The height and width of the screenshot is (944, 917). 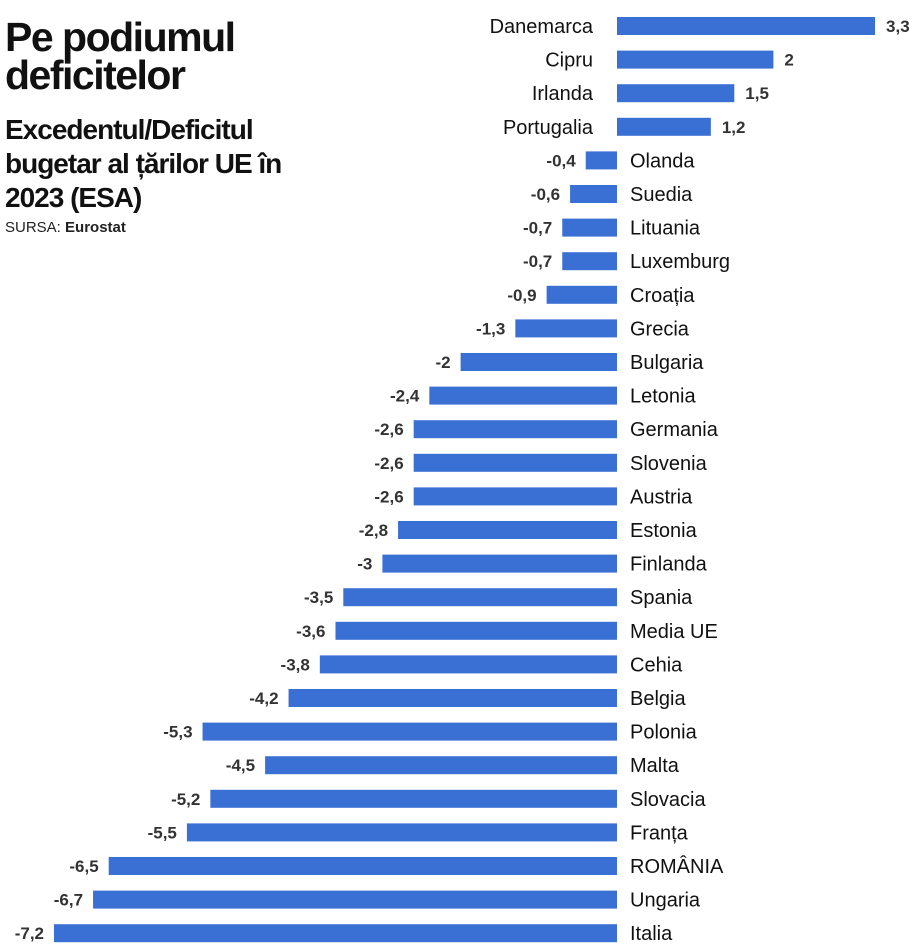 I want to click on category-label: Cehia, so click(x=656, y=665).